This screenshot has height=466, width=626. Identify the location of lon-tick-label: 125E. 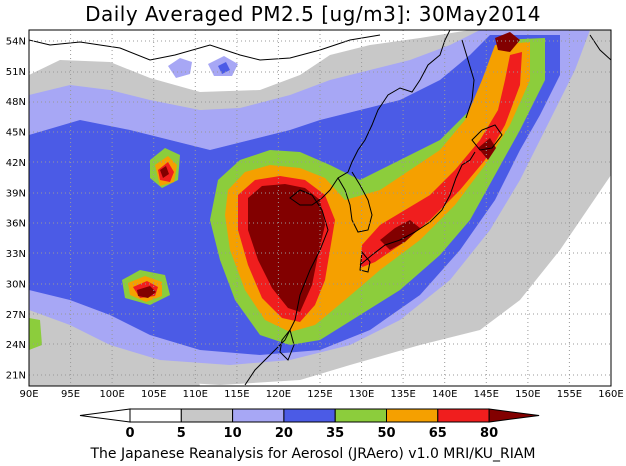
(319, 394).